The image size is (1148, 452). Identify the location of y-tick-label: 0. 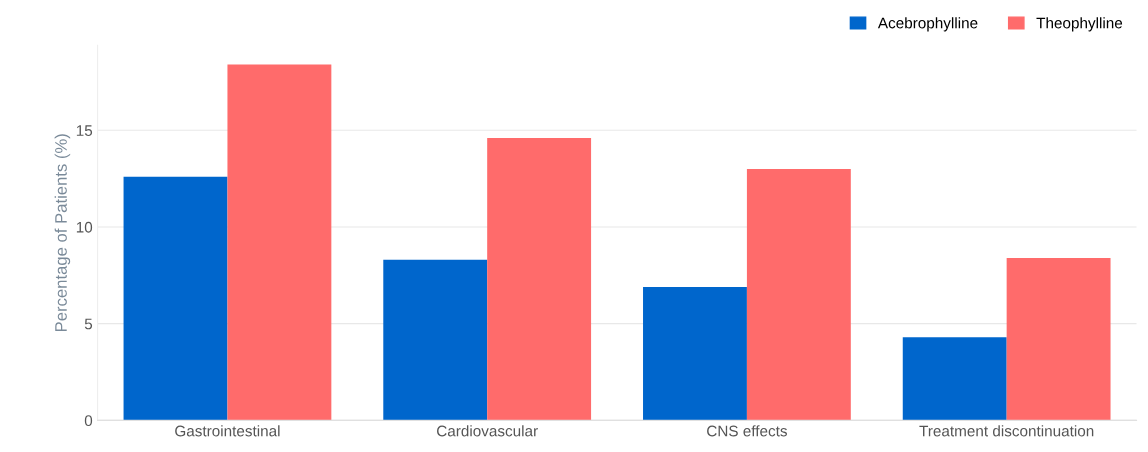
(88, 421).